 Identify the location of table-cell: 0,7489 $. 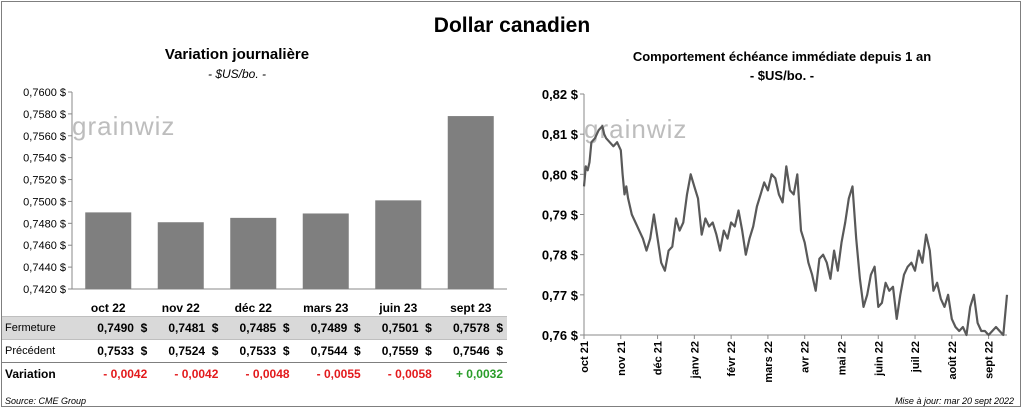
(329, 328).